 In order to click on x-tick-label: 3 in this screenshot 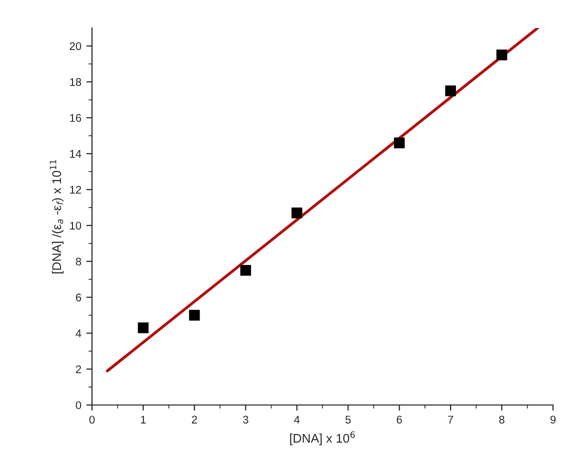, I will do `click(245, 420)`.